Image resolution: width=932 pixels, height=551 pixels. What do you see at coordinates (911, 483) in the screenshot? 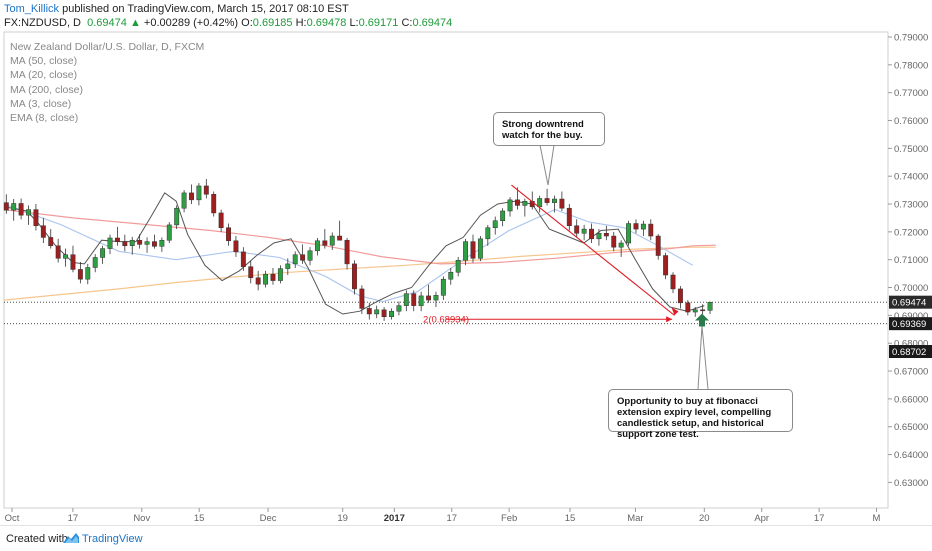
I see `y-tick-label: 0.63000` at bounding box center [911, 483].